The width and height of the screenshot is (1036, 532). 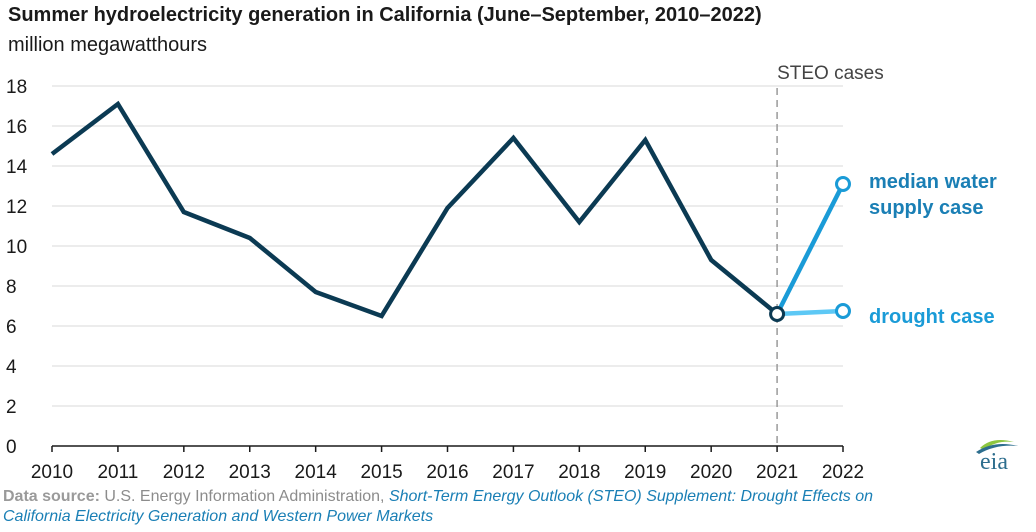 What do you see at coordinates (997, 445) in the screenshot?
I see `eia-logo-leaf-icon` at bounding box center [997, 445].